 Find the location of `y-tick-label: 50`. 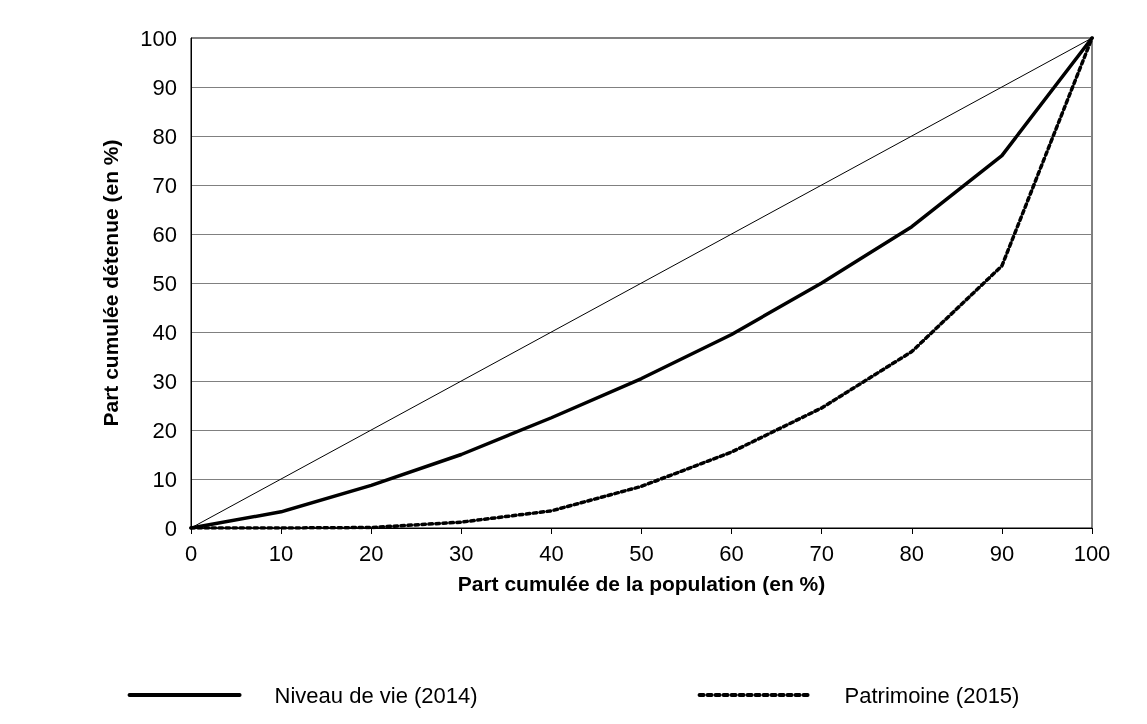

y-tick-label: 50 is located at coordinates (164, 283).